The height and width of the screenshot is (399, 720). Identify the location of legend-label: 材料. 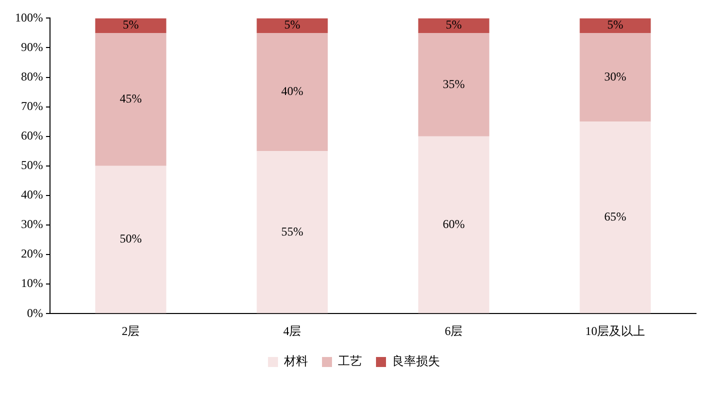
(295, 361).